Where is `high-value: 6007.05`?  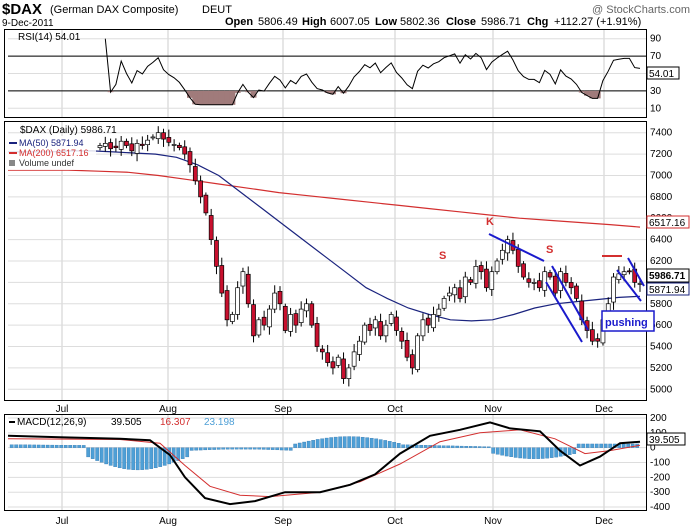 high-value: 6007.05 is located at coordinates (350, 22).